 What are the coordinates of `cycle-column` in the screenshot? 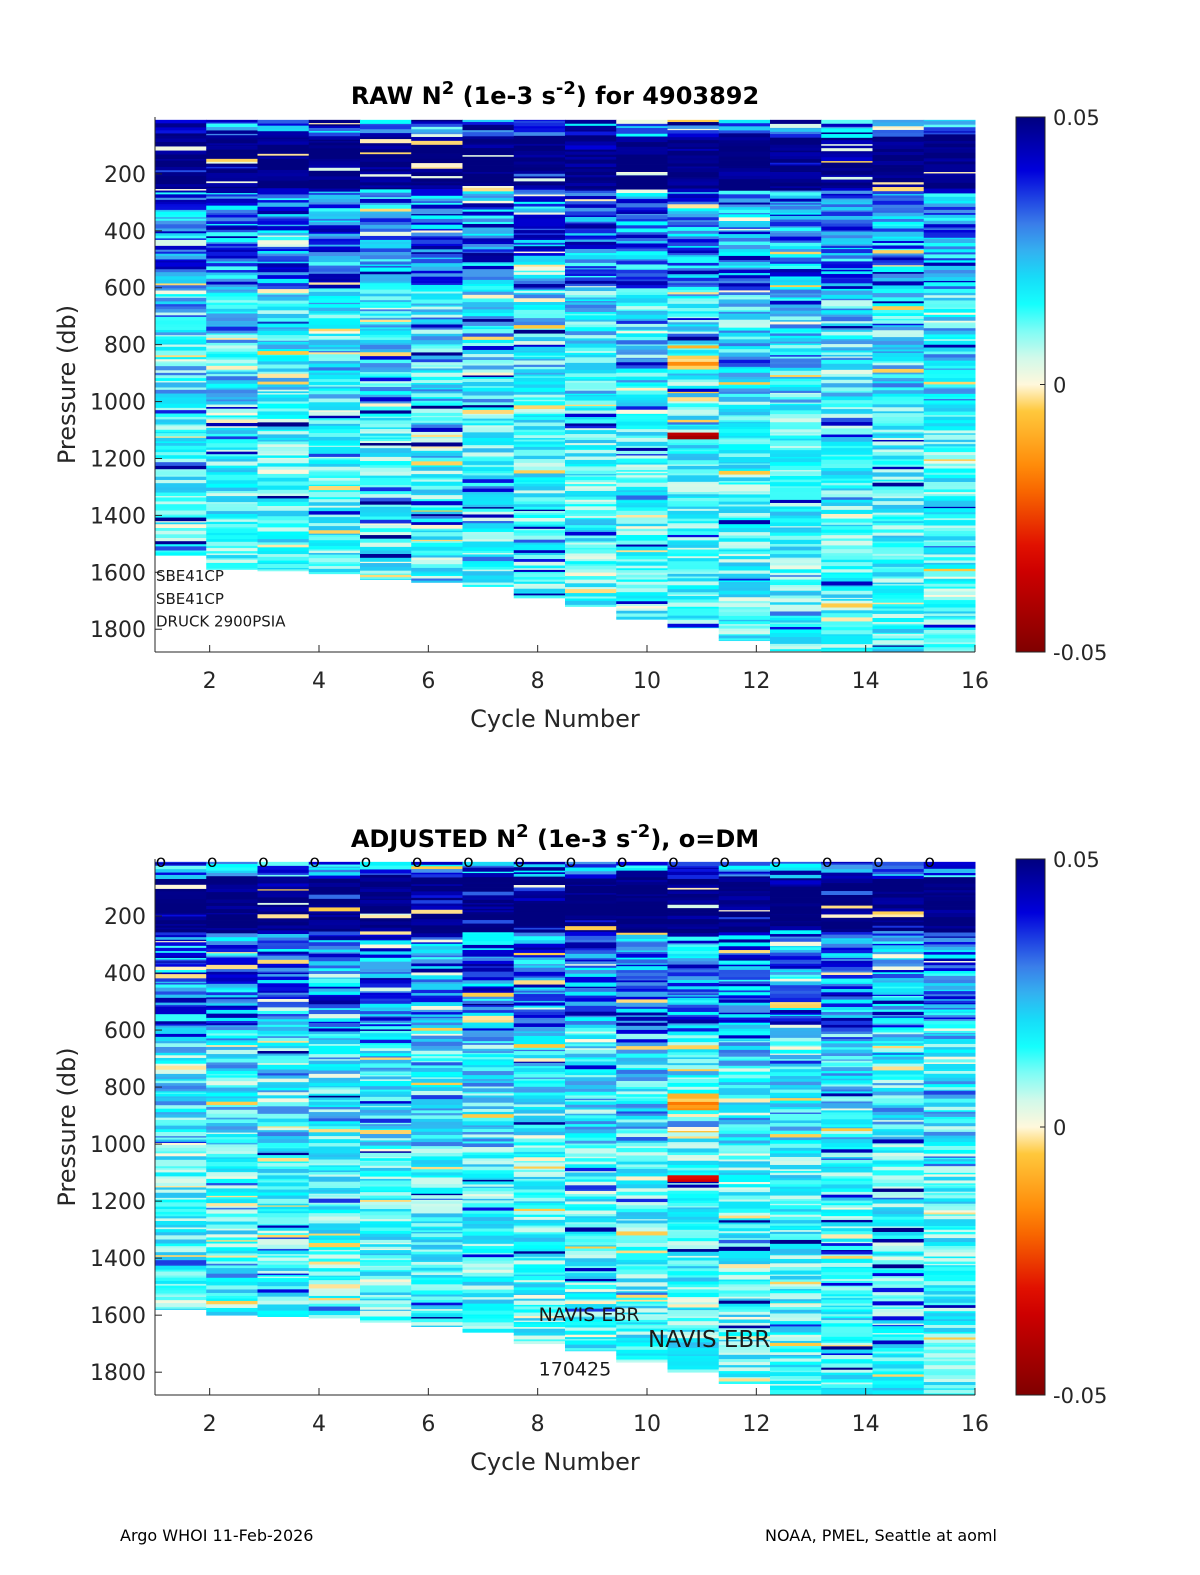 It's located at (796, 386).